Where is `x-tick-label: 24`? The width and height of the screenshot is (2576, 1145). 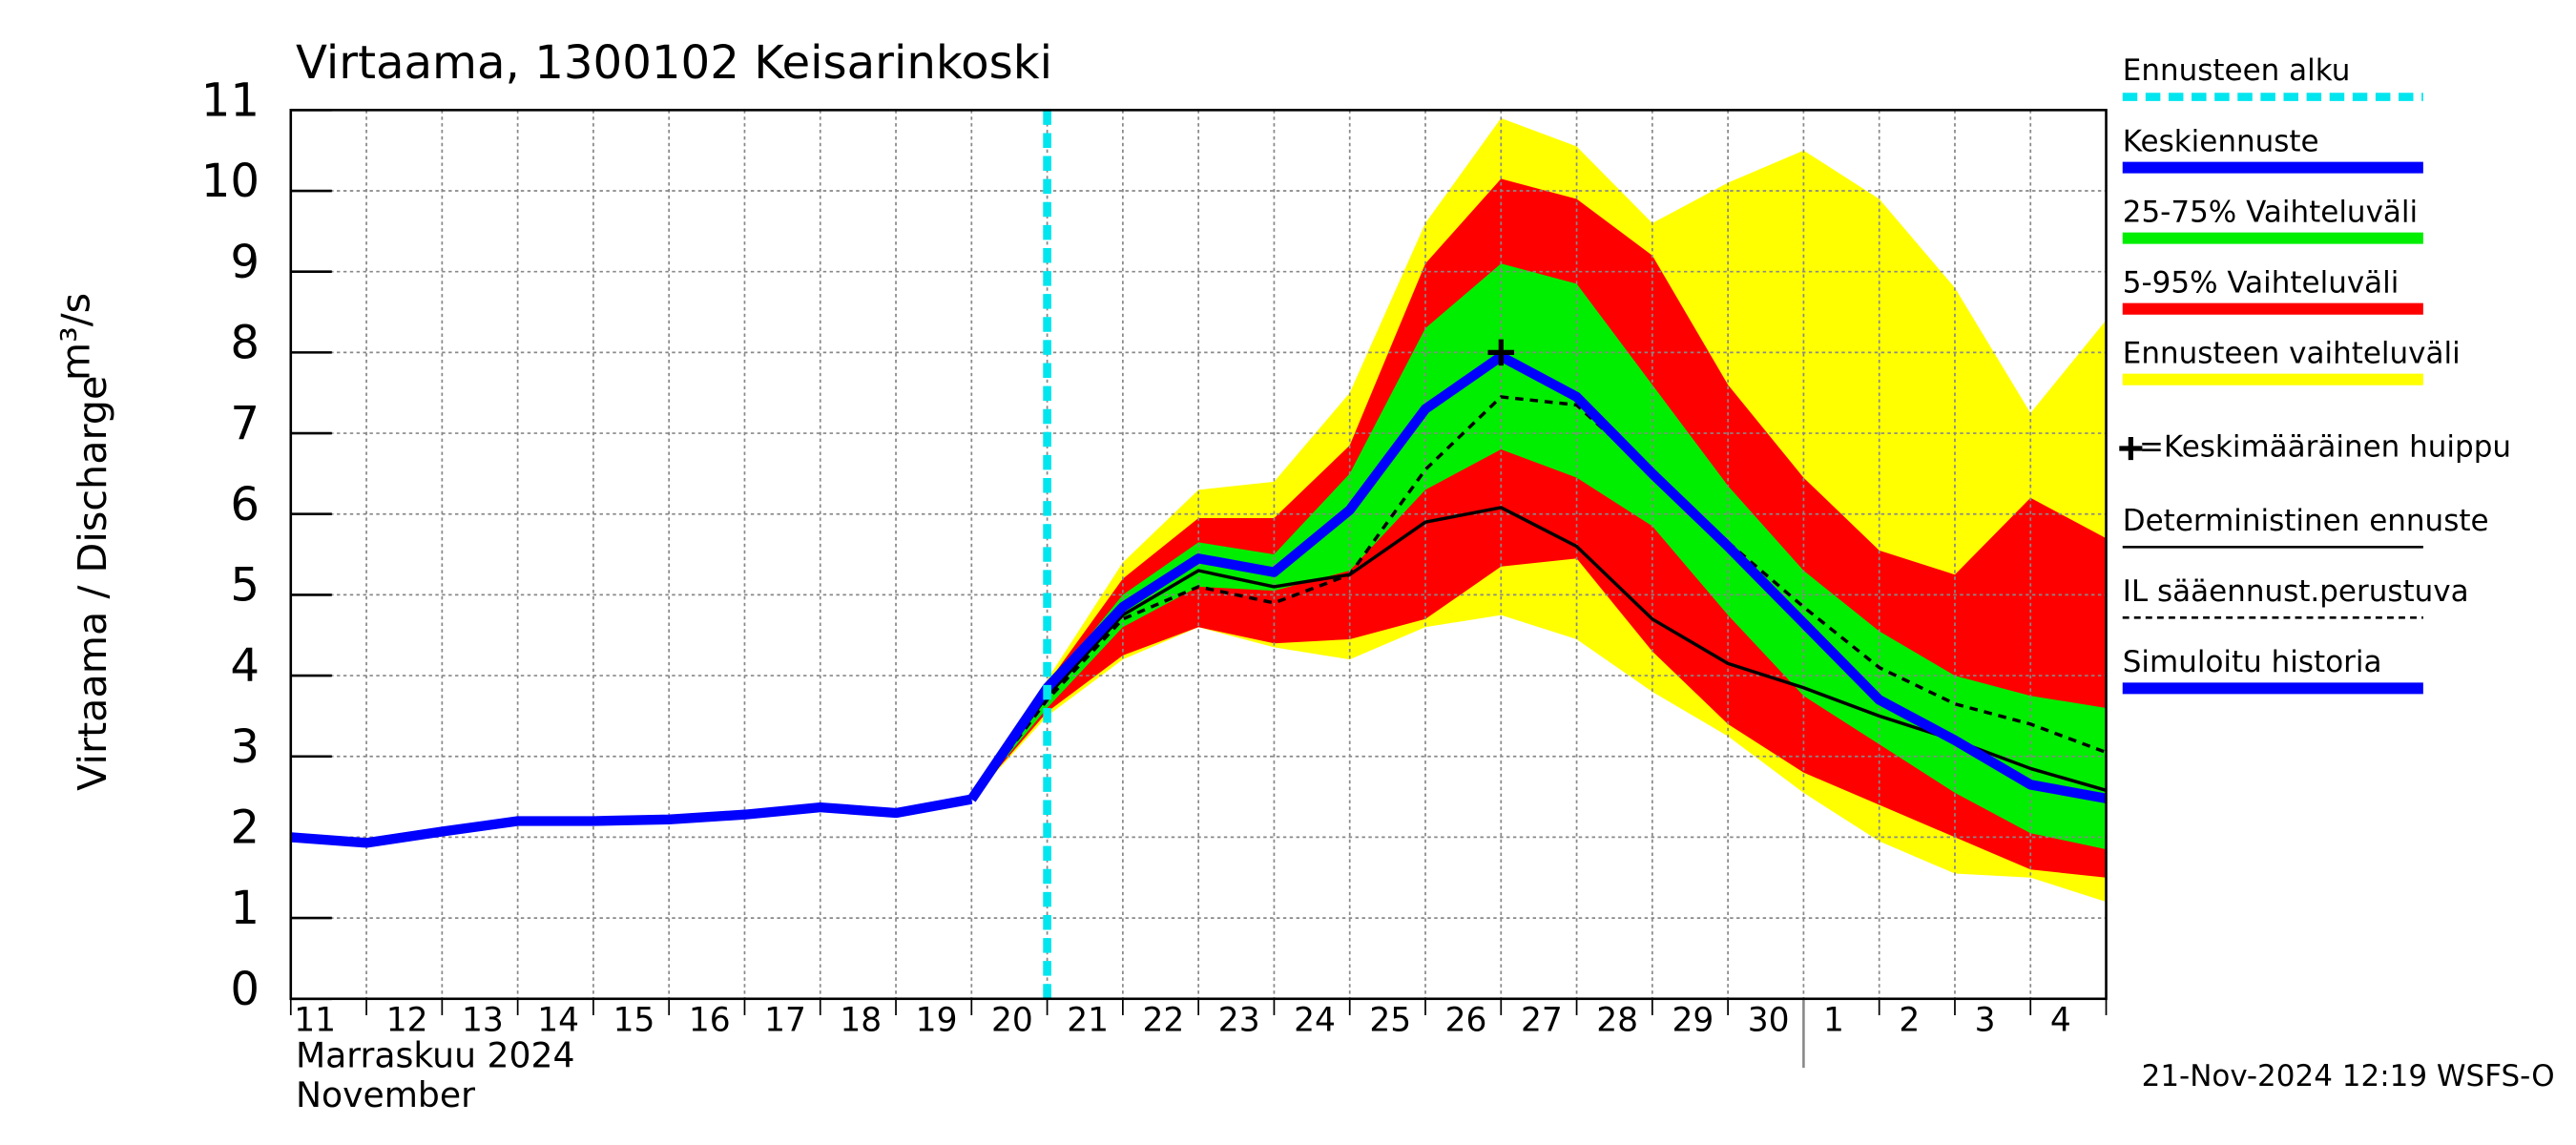 x-tick-label: 24 is located at coordinates (1315, 1020).